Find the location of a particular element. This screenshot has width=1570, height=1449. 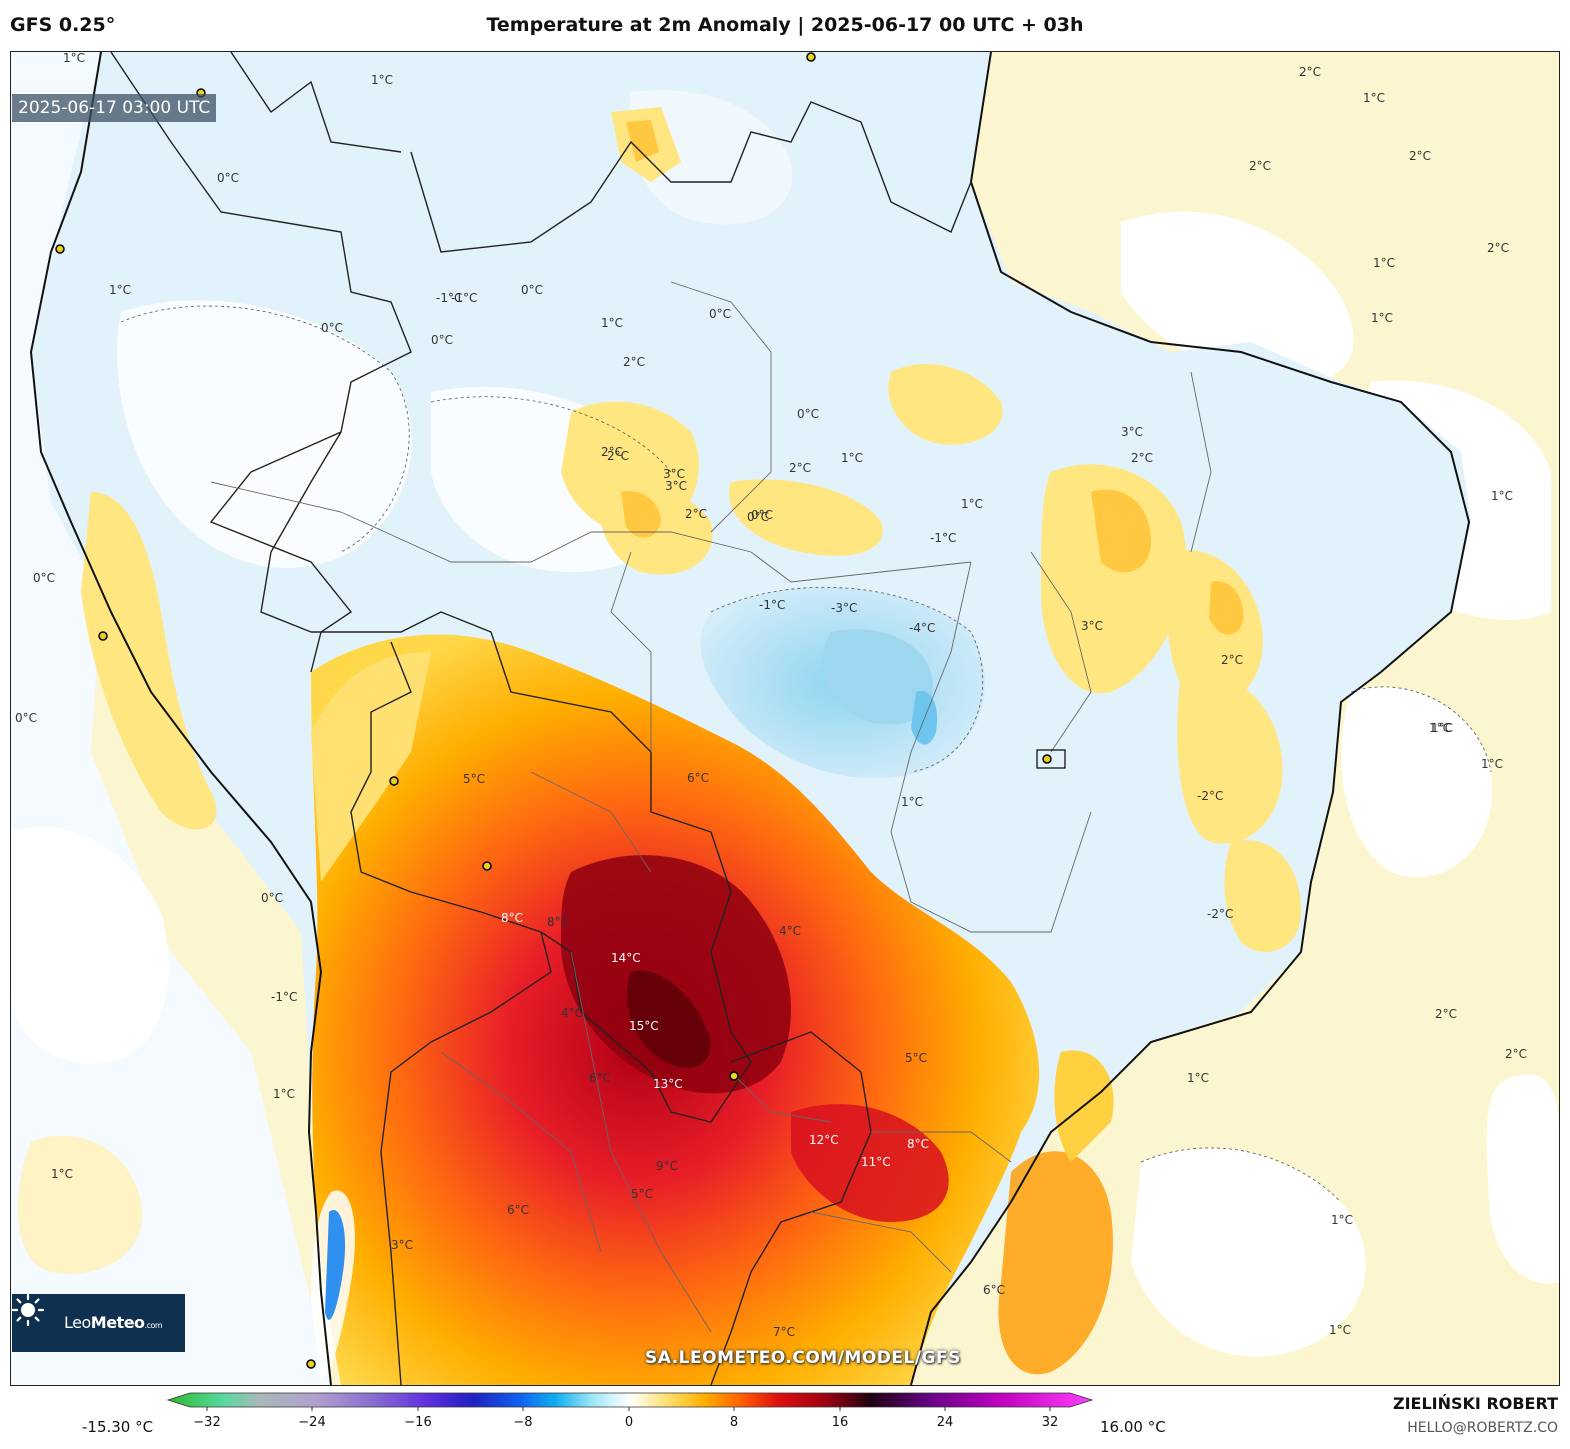

leometeo-logo: LeoMeteo.com is located at coordinates (98, 1323).